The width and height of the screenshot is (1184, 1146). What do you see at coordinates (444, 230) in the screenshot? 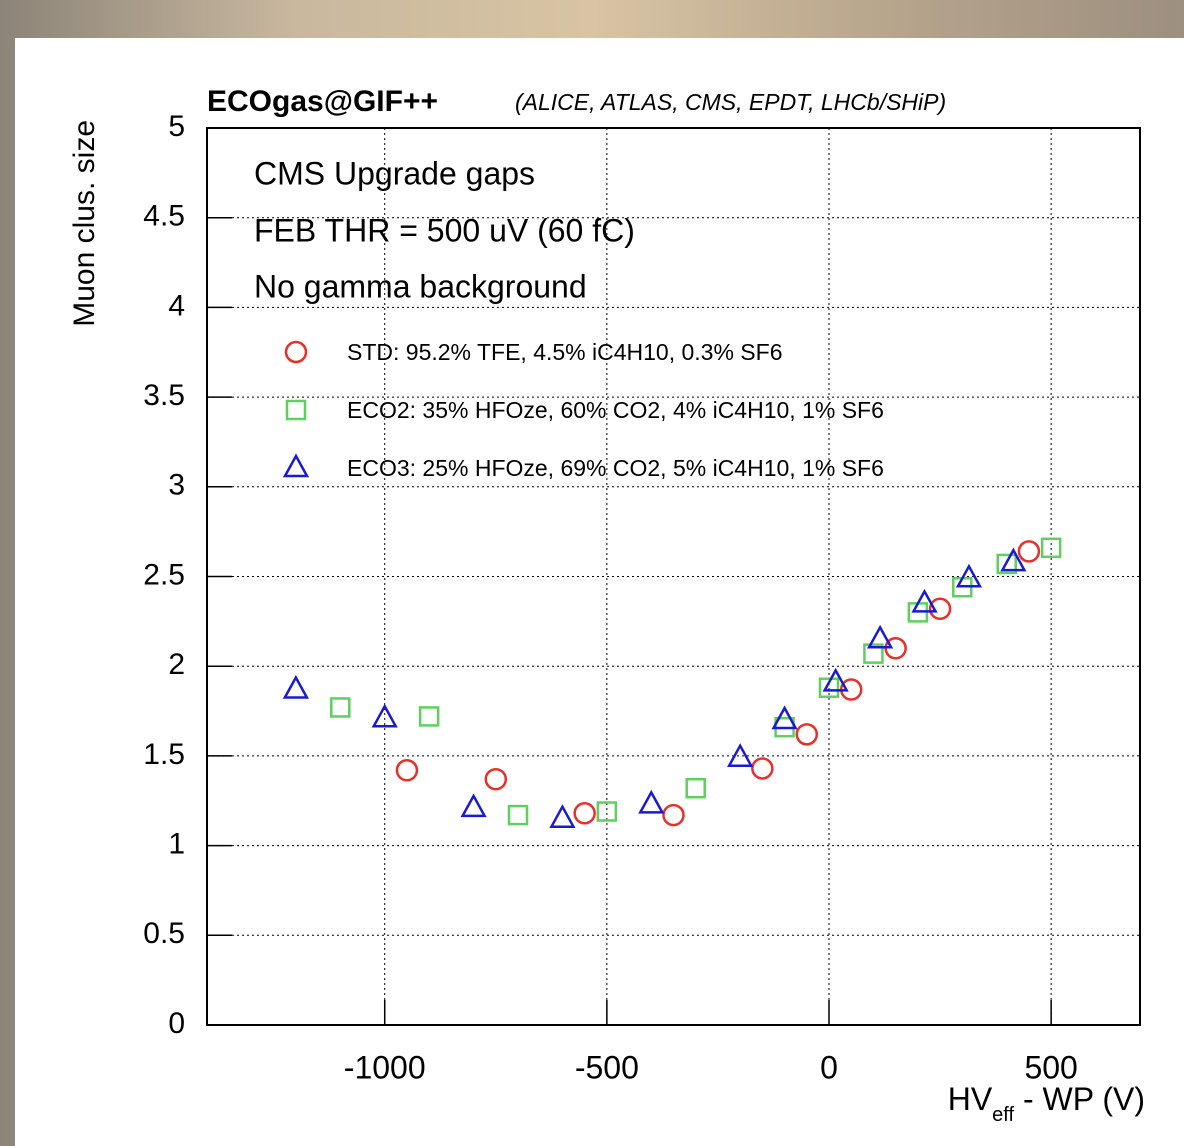
I see `annotation: FEB THR = 500 uV (60 fC)` at bounding box center [444, 230].